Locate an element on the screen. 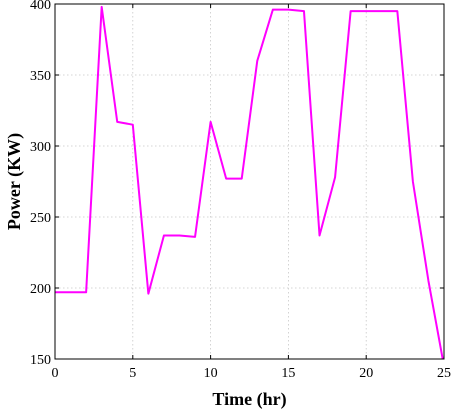 The width and height of the screenshot is (457, 411). y-tick-label: 150 is located at coordinates (40, 360).